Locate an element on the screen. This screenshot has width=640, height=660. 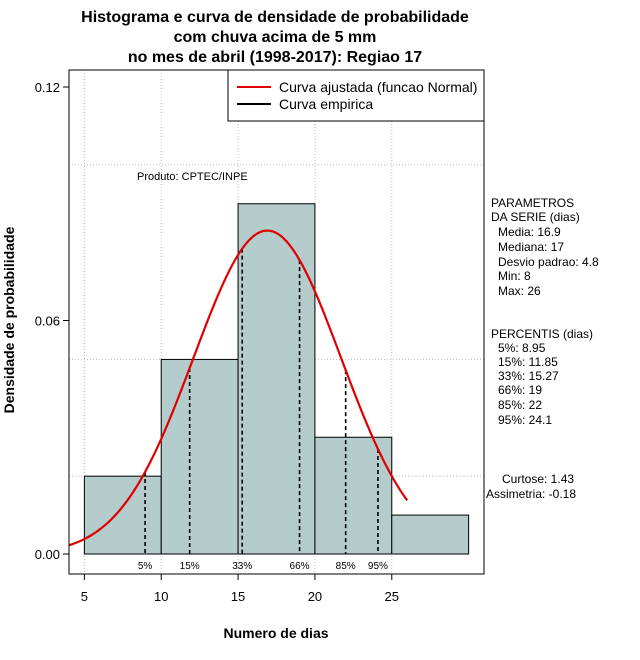
legend-label-fitted: Curva ajustada (funcao Normal) is located at coordinates (378, 87).